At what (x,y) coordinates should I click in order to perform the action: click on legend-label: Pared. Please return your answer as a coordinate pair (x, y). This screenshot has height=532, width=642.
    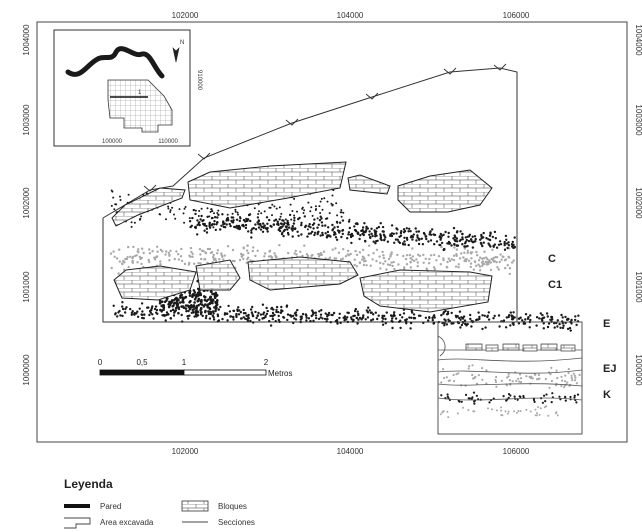
    Looking at the image, I should click on (110, 506).